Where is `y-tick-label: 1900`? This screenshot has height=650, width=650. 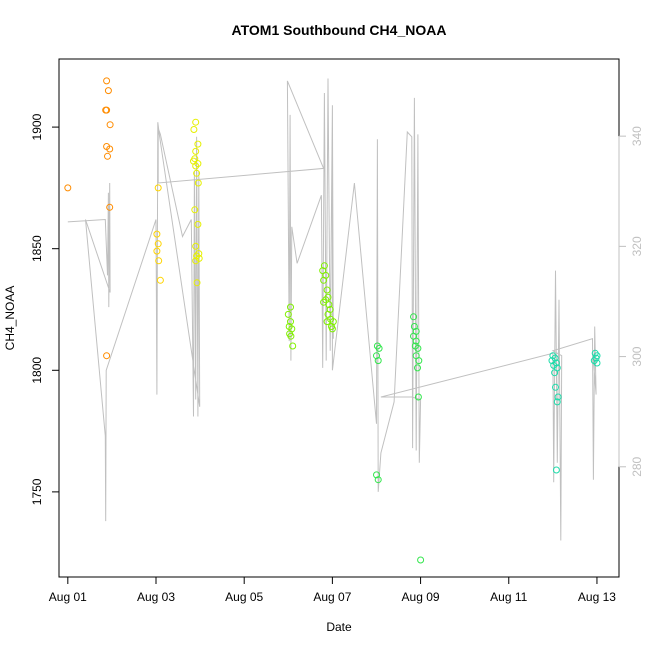 y-tick-label: 1900 is located at coordinates (37, 126).